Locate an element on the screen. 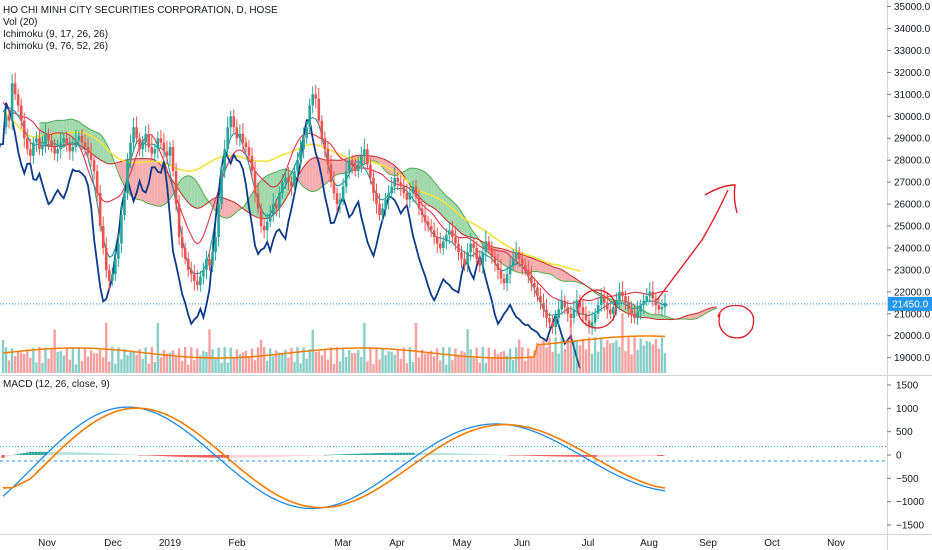  price-tick-label: 29000.0 is located at coordinates (912, 139).